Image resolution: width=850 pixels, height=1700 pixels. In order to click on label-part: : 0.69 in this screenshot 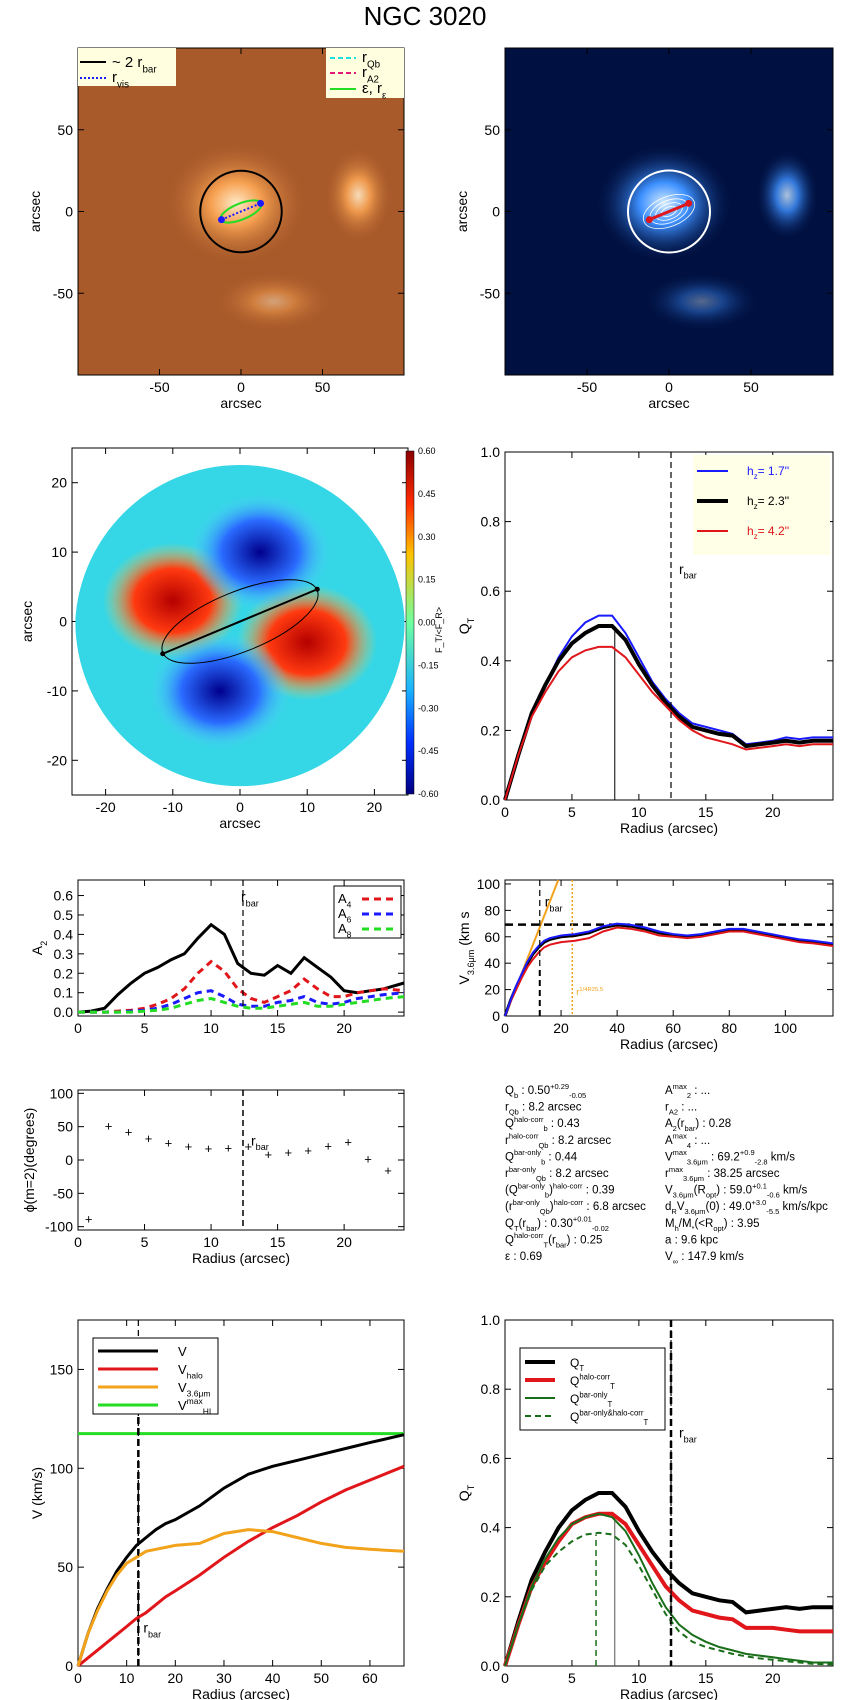, I will do `click(526, 1257)`.